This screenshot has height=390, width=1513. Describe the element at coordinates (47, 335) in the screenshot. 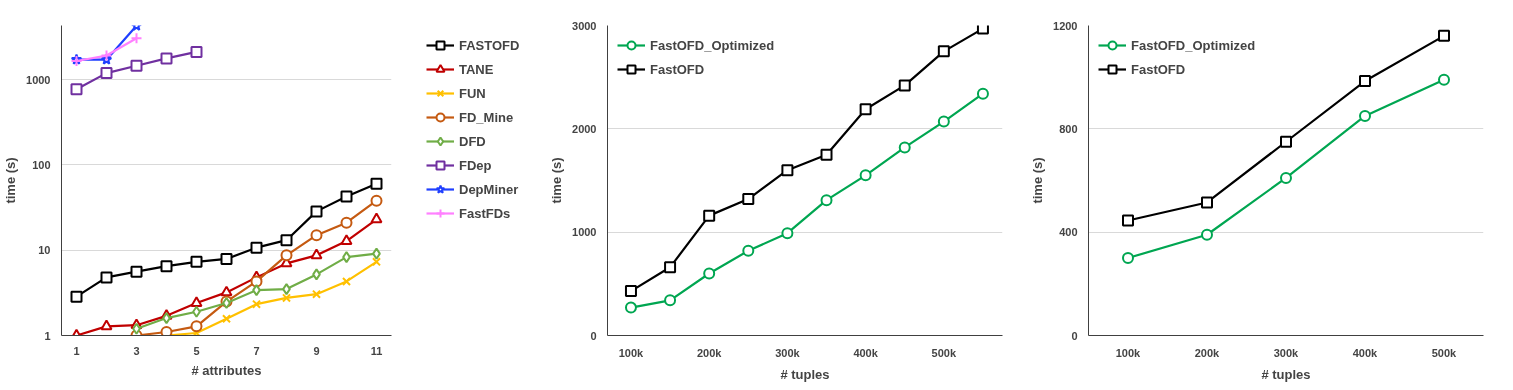

I see `y-tick-label: 1` at that location.